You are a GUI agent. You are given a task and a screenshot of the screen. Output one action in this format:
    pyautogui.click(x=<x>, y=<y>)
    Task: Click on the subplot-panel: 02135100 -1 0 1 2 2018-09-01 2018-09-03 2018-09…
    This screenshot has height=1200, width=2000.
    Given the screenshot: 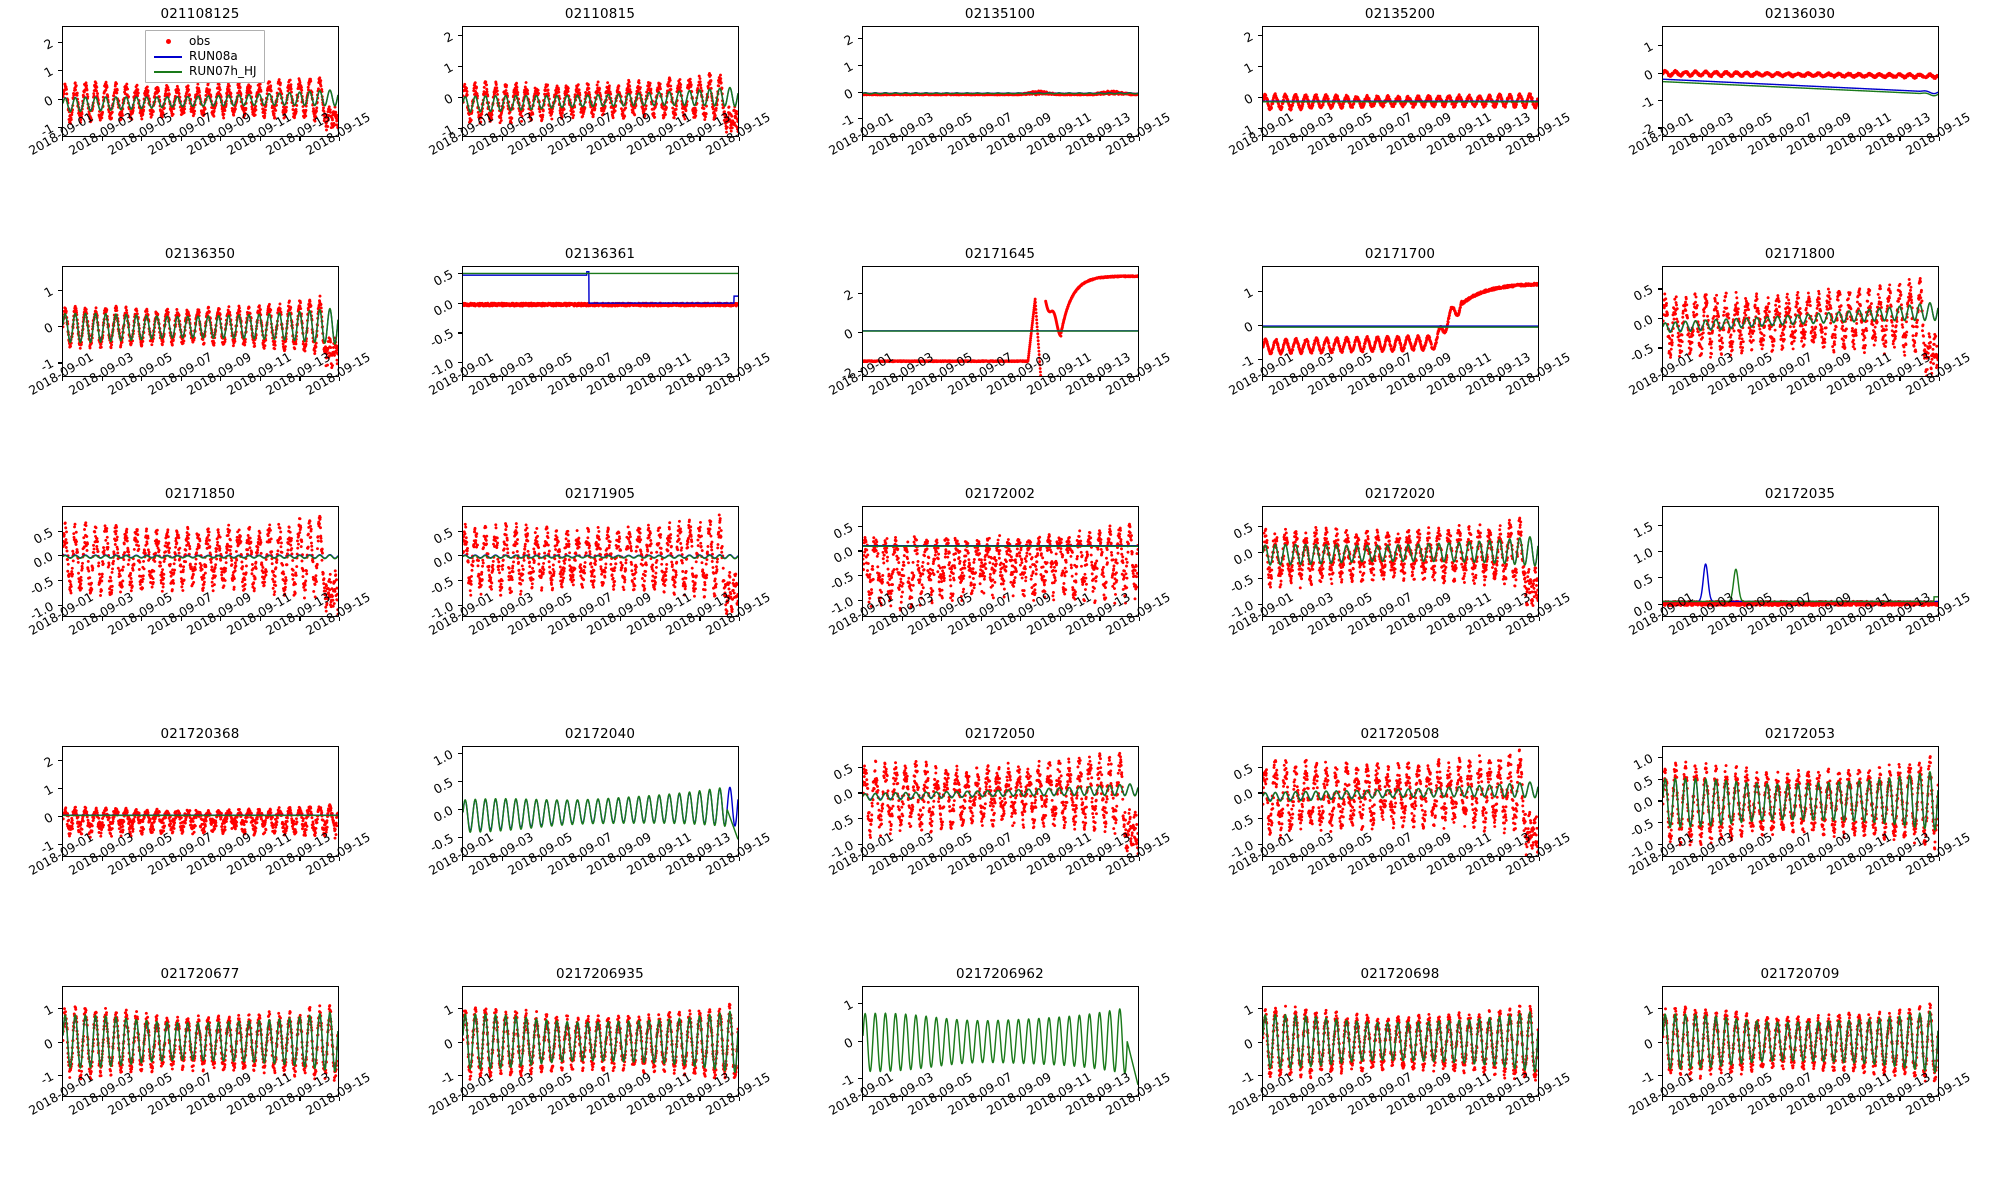 What is the action you would take?
    pyautogui.click(x=1000, y=120)
    